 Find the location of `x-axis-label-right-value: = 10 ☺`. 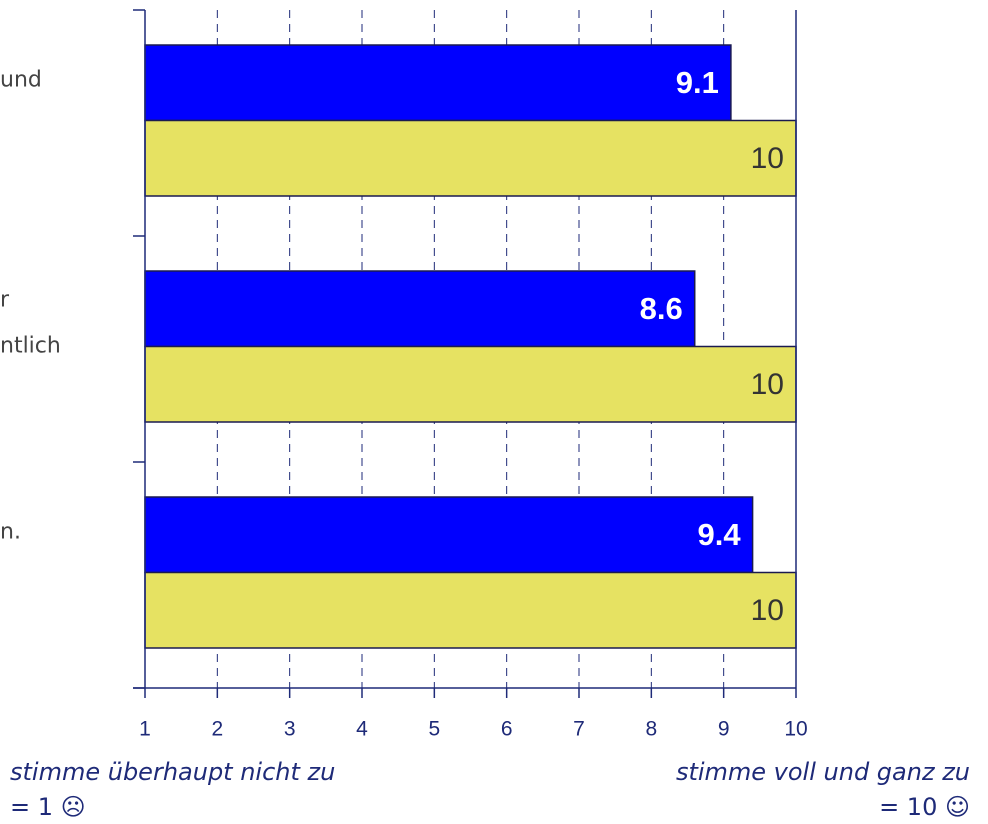

x-axis-label-right-value: = 10 ☺ is located at coordinates (924, 807).